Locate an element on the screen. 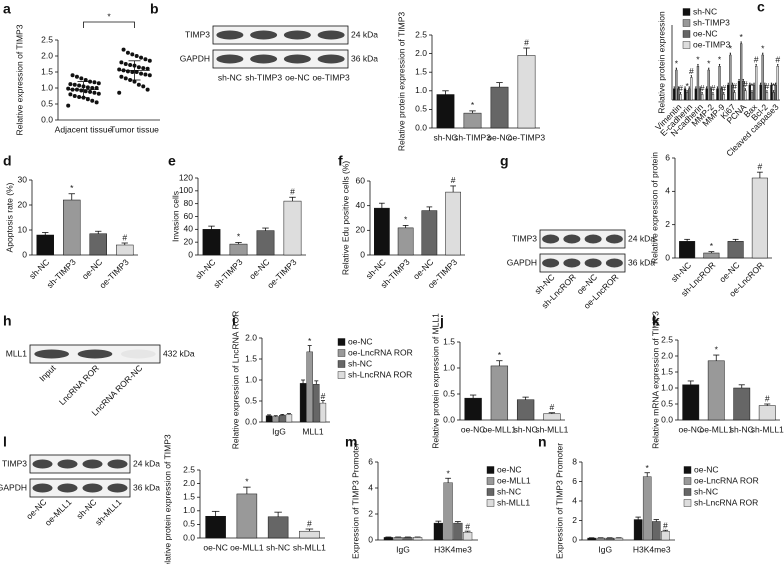  x-tick-label: oe-TIMP3 is located at coordinates (282, 274).